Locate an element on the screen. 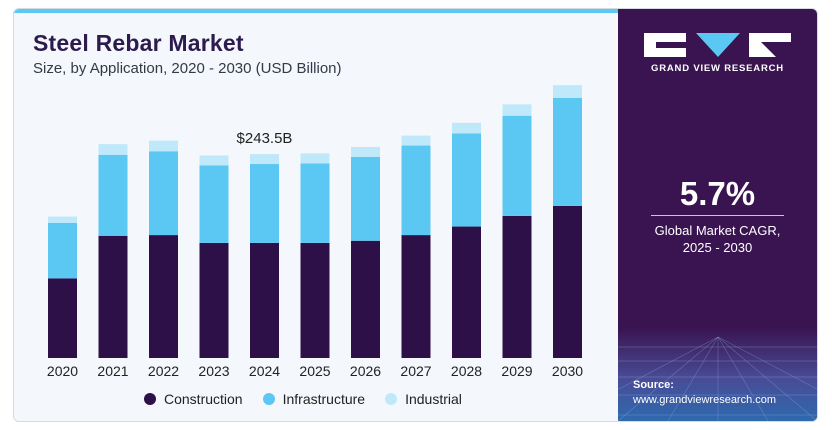 The height and width of the screenshot is (430, 832). bar-infrastructure-2029 is located at coordinates (517, 165).